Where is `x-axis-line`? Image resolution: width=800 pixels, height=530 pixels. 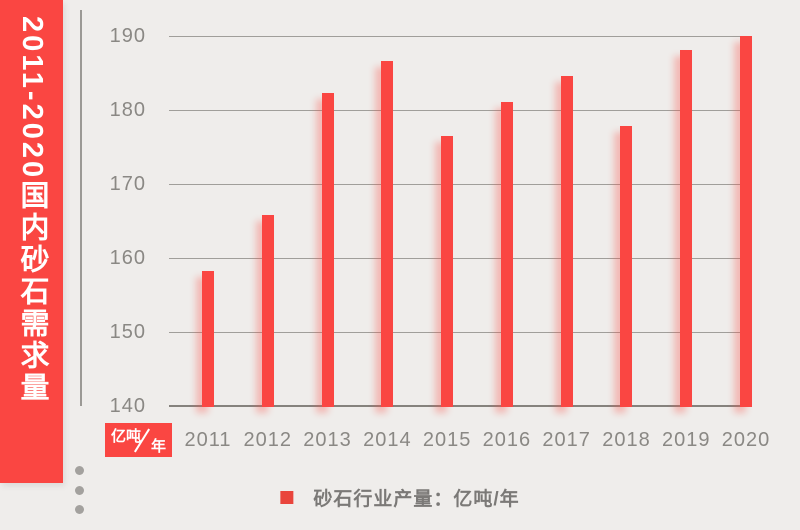
x-axis-line is located at coordinates (460, 406).